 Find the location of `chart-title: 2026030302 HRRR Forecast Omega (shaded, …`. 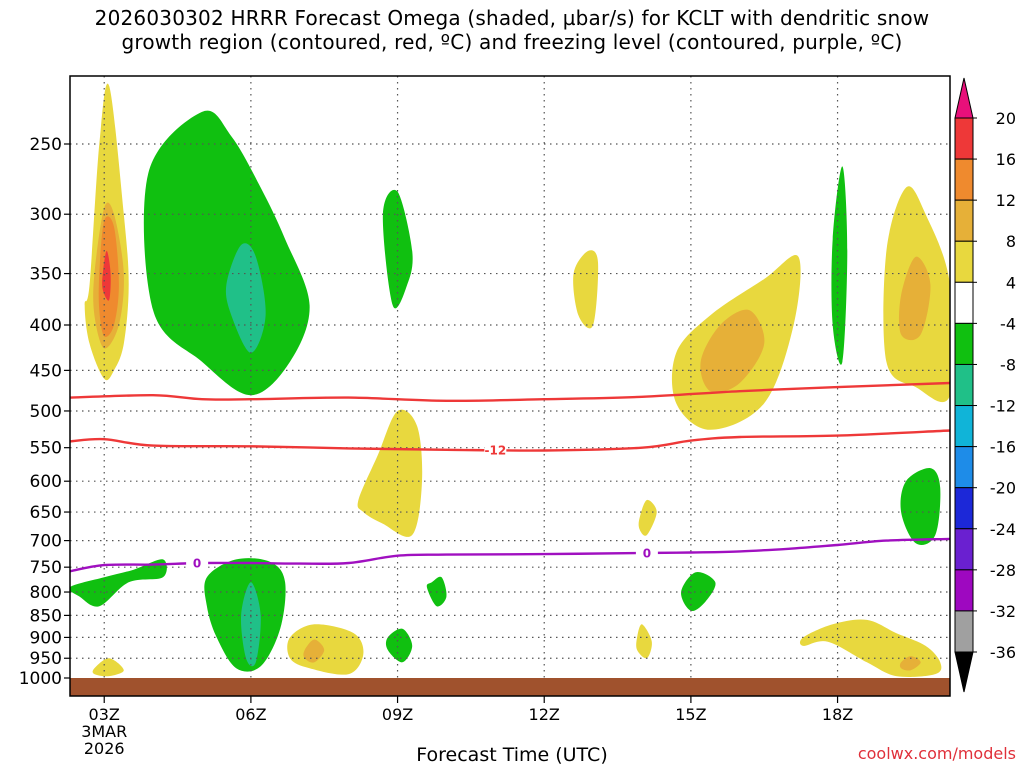

chart-title: 2026030302 HRRR Forecast Omega (shaded, … is located at coordinates (512, 30).